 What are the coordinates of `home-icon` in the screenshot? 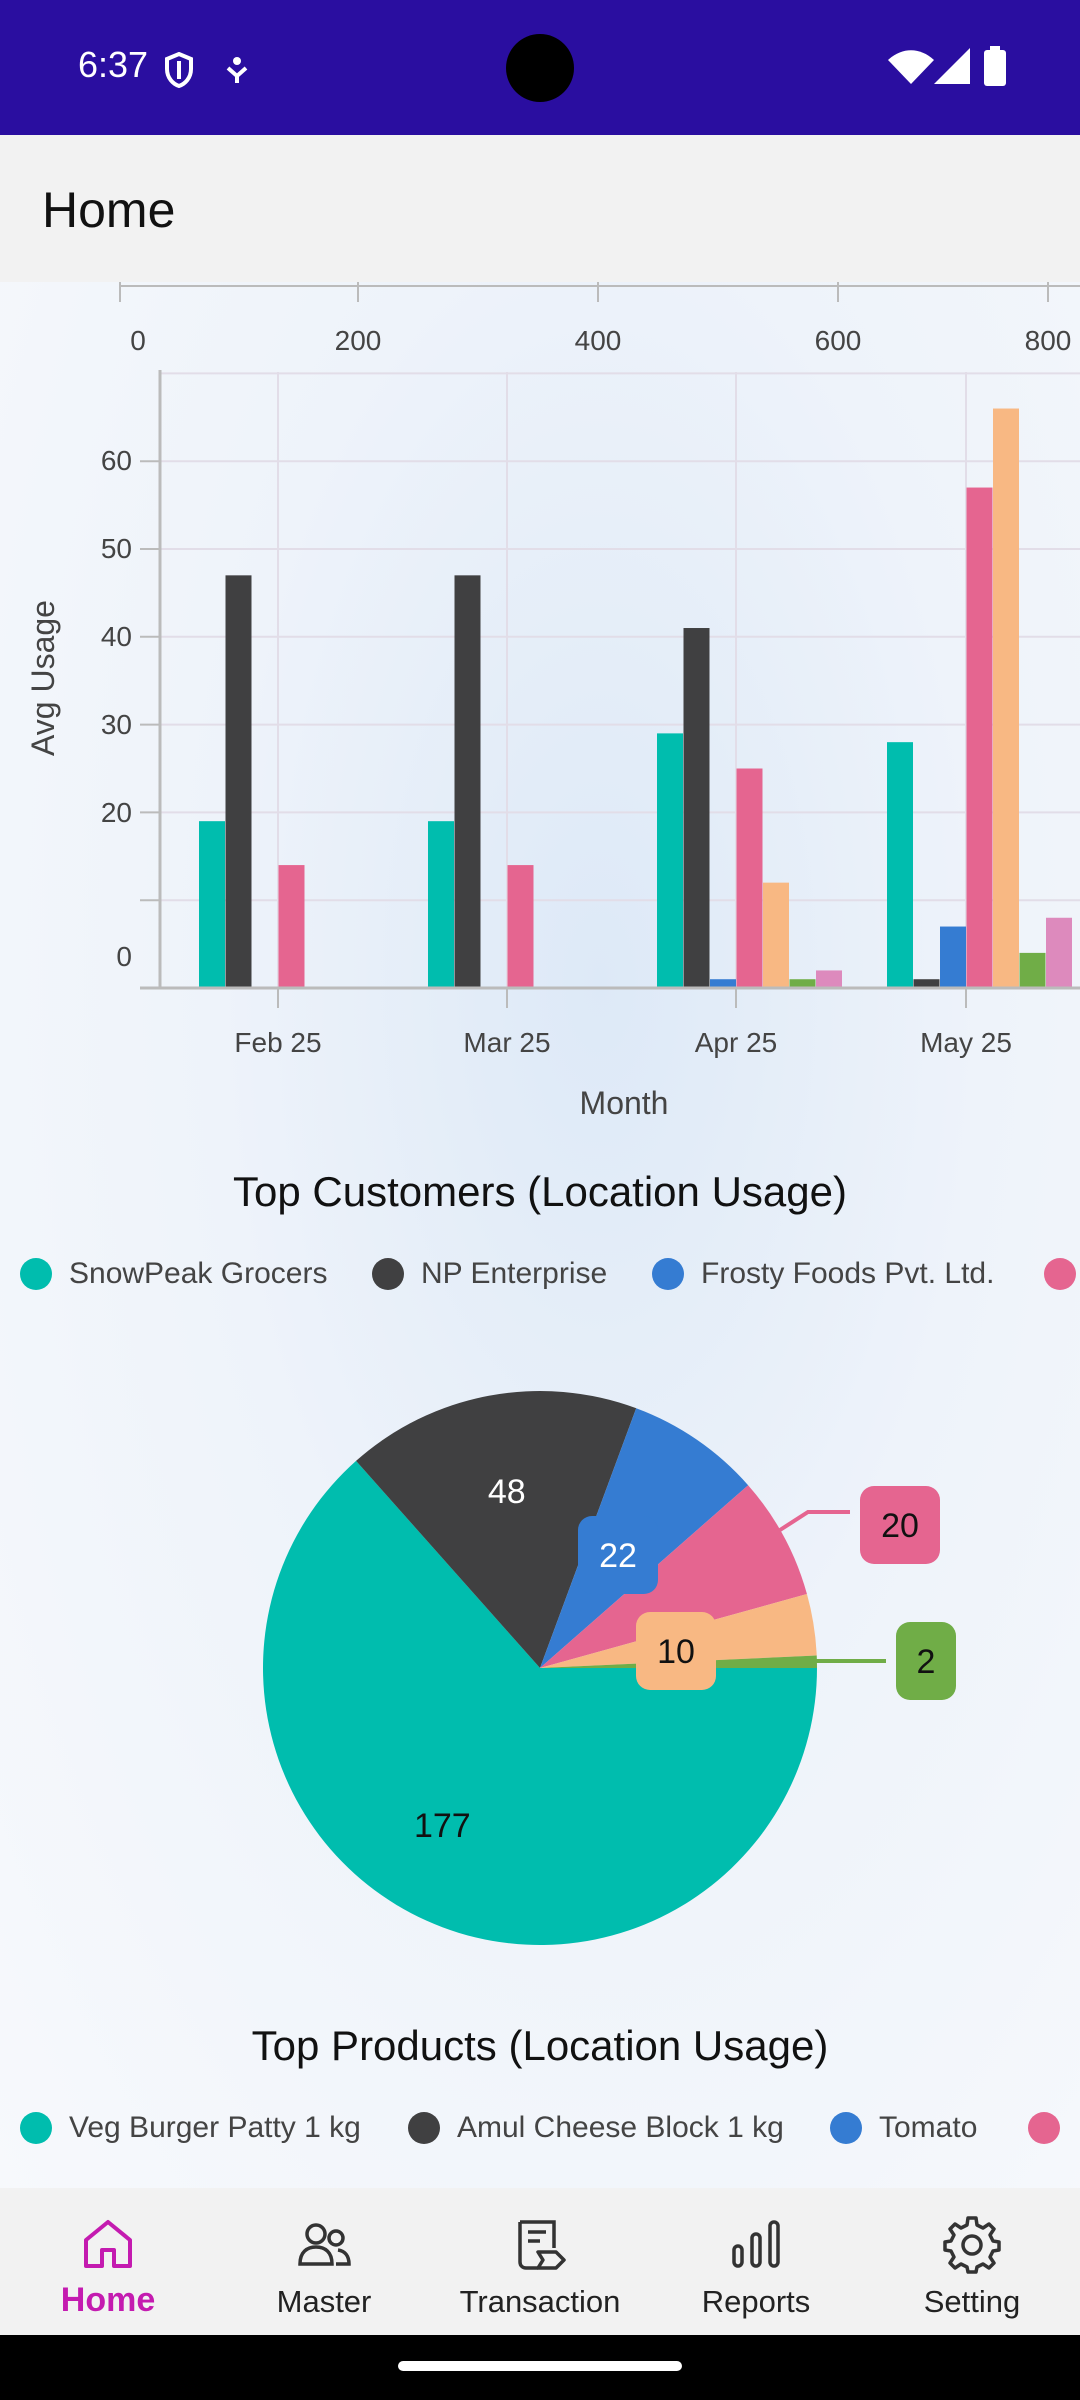 It's located at (108, 2244).